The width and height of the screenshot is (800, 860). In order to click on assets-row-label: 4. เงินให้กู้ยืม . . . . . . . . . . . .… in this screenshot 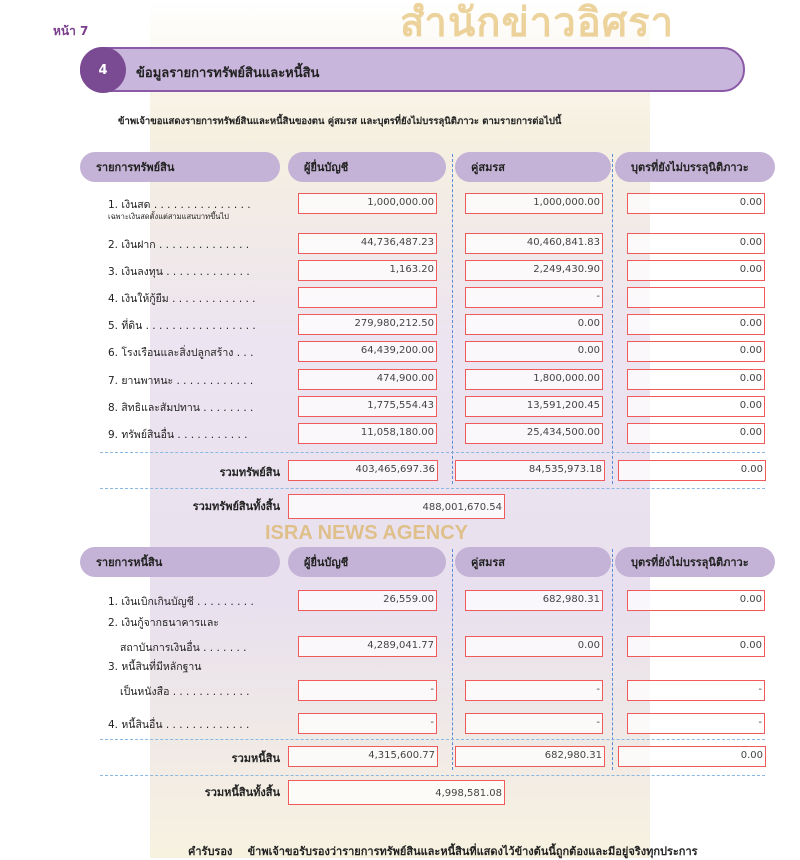, I will do `click(182, 299)`.